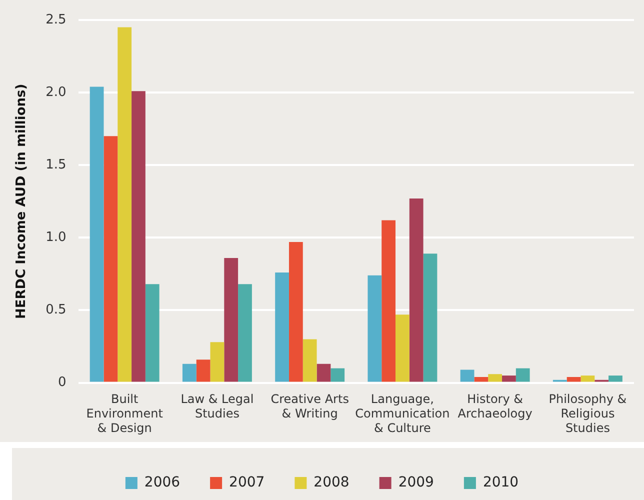 The width and height of the screenshot is (644, 500). I want to click on legend-label: 2009, so click(416, 482).